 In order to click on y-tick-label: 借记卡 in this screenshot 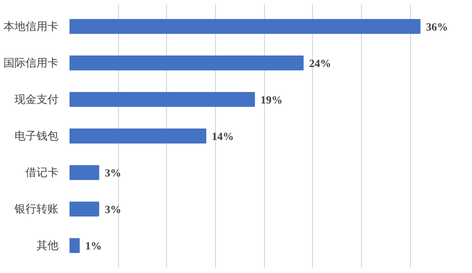, I will do `click(42, 173)`.